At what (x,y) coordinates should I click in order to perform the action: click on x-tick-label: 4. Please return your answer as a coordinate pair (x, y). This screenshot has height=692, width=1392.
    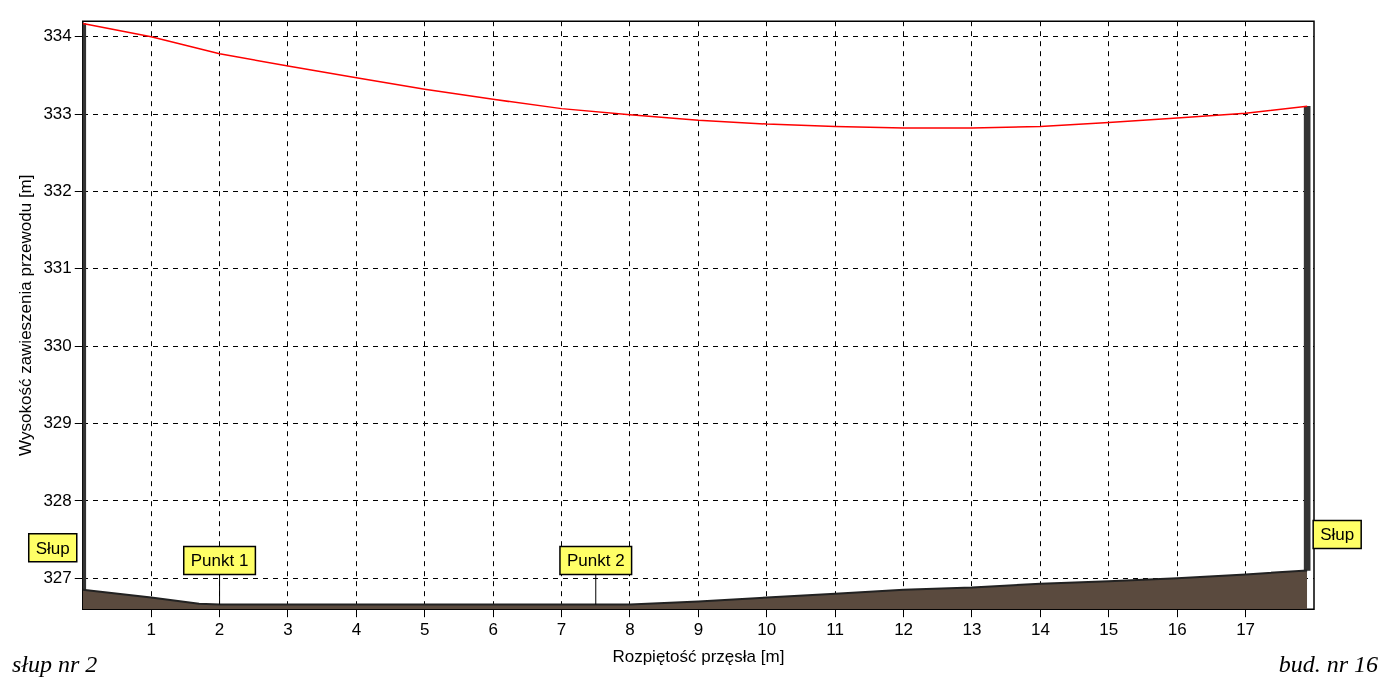
    Looking at the image, I should click on (356, 630).